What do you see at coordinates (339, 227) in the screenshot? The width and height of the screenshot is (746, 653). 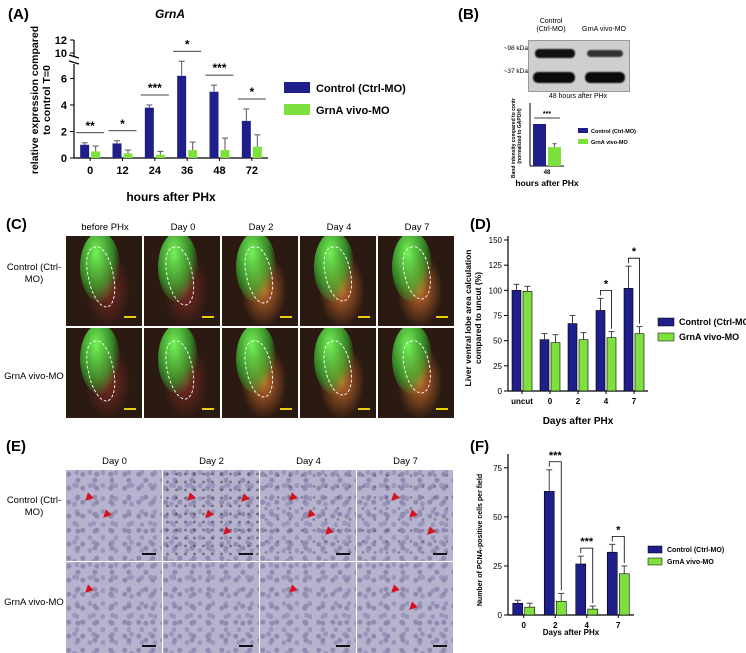 I see `column-label-c: Day 4` at bounding box center [339, 227].